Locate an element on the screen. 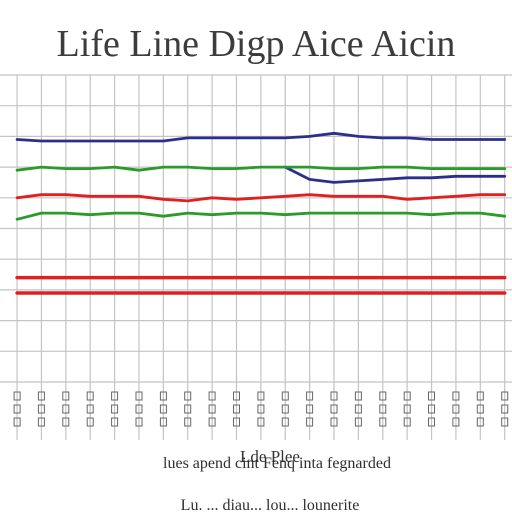 Image resolution: width=512 pixels, height=512 pixels. legend-line-2: Lu. ... diau... lou... lounerite is located at coordinates (270, 504).